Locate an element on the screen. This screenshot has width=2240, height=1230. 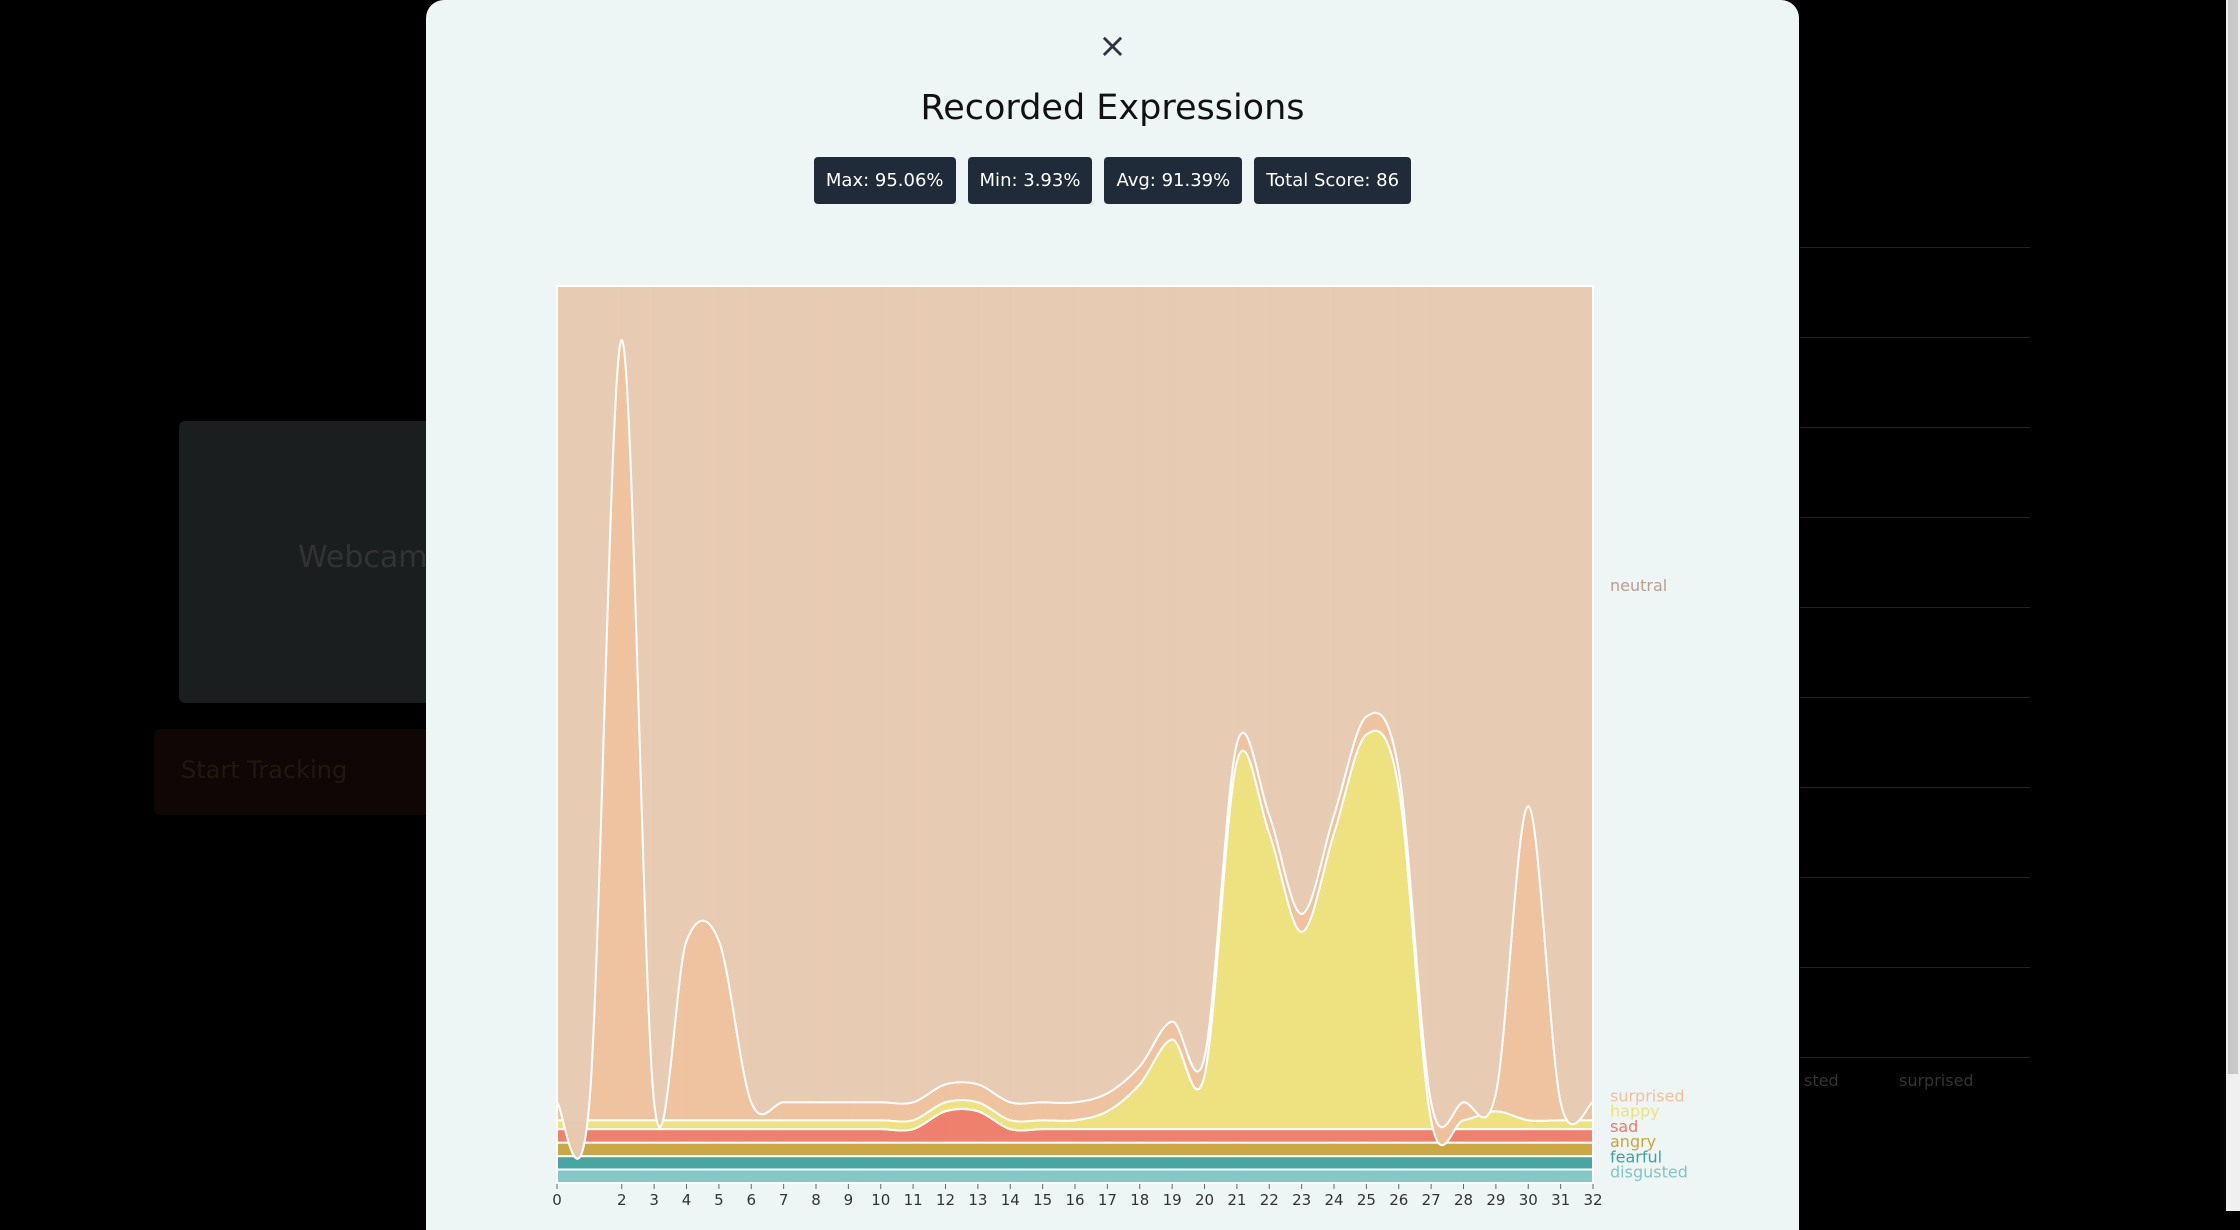
scrollbar-thumb is located at coordinates (2233, 537).